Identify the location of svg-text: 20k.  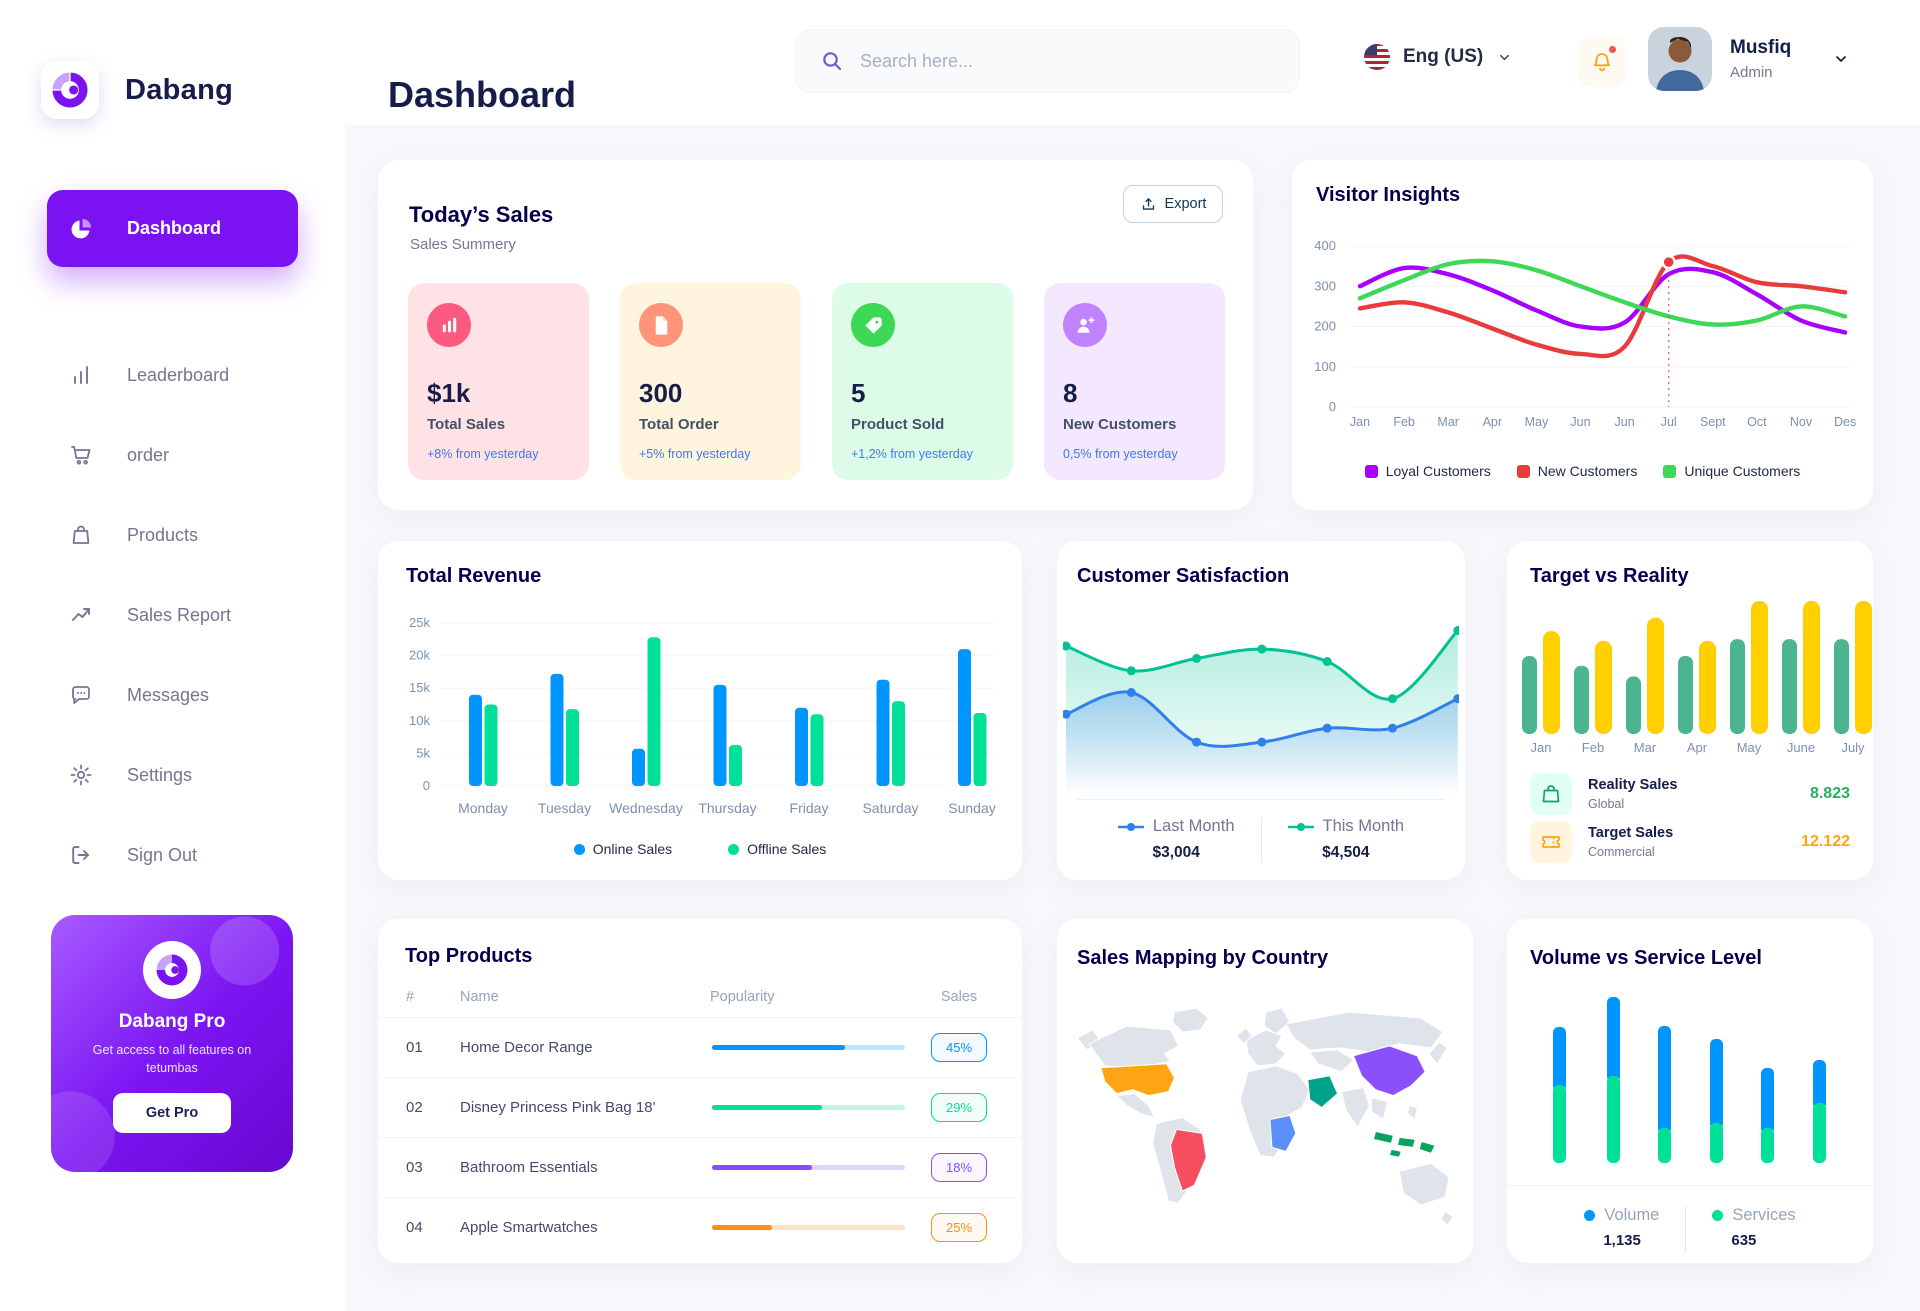
(419, 655).